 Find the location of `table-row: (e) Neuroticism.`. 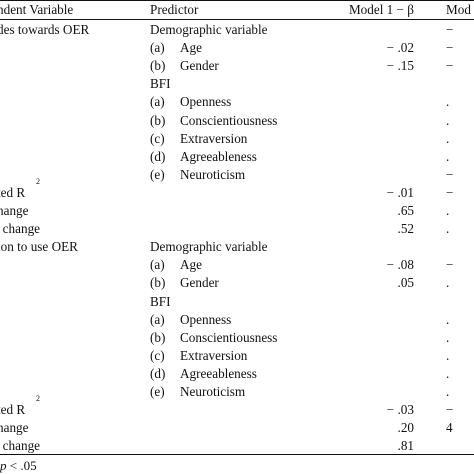

table-row: (e) Neuroticism. is located at coordinates (237, 392).